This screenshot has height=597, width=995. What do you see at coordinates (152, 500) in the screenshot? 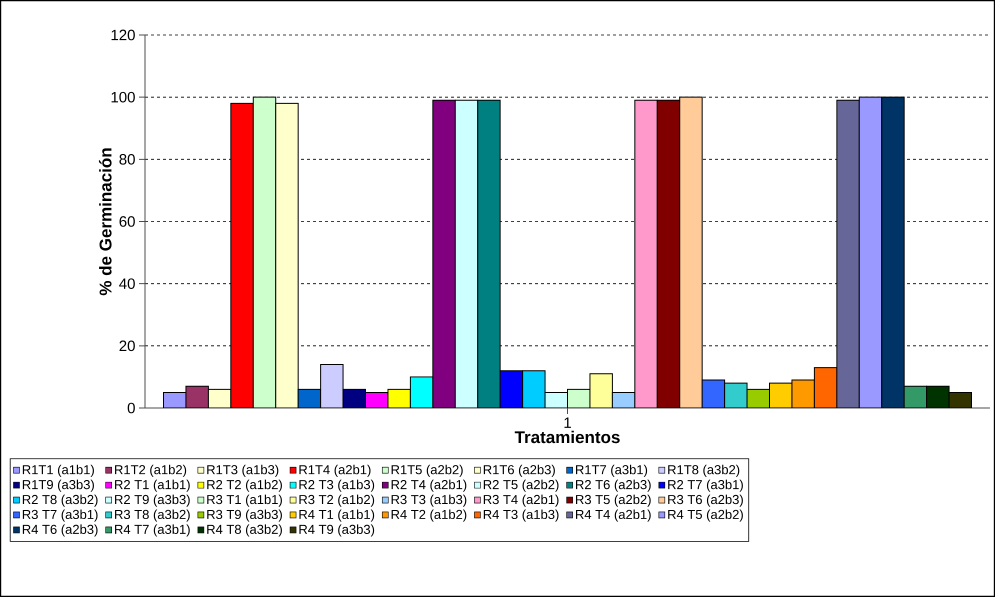
I see `legend-label: R2 T9 (a3b3)` at bounding box center [152, 500].